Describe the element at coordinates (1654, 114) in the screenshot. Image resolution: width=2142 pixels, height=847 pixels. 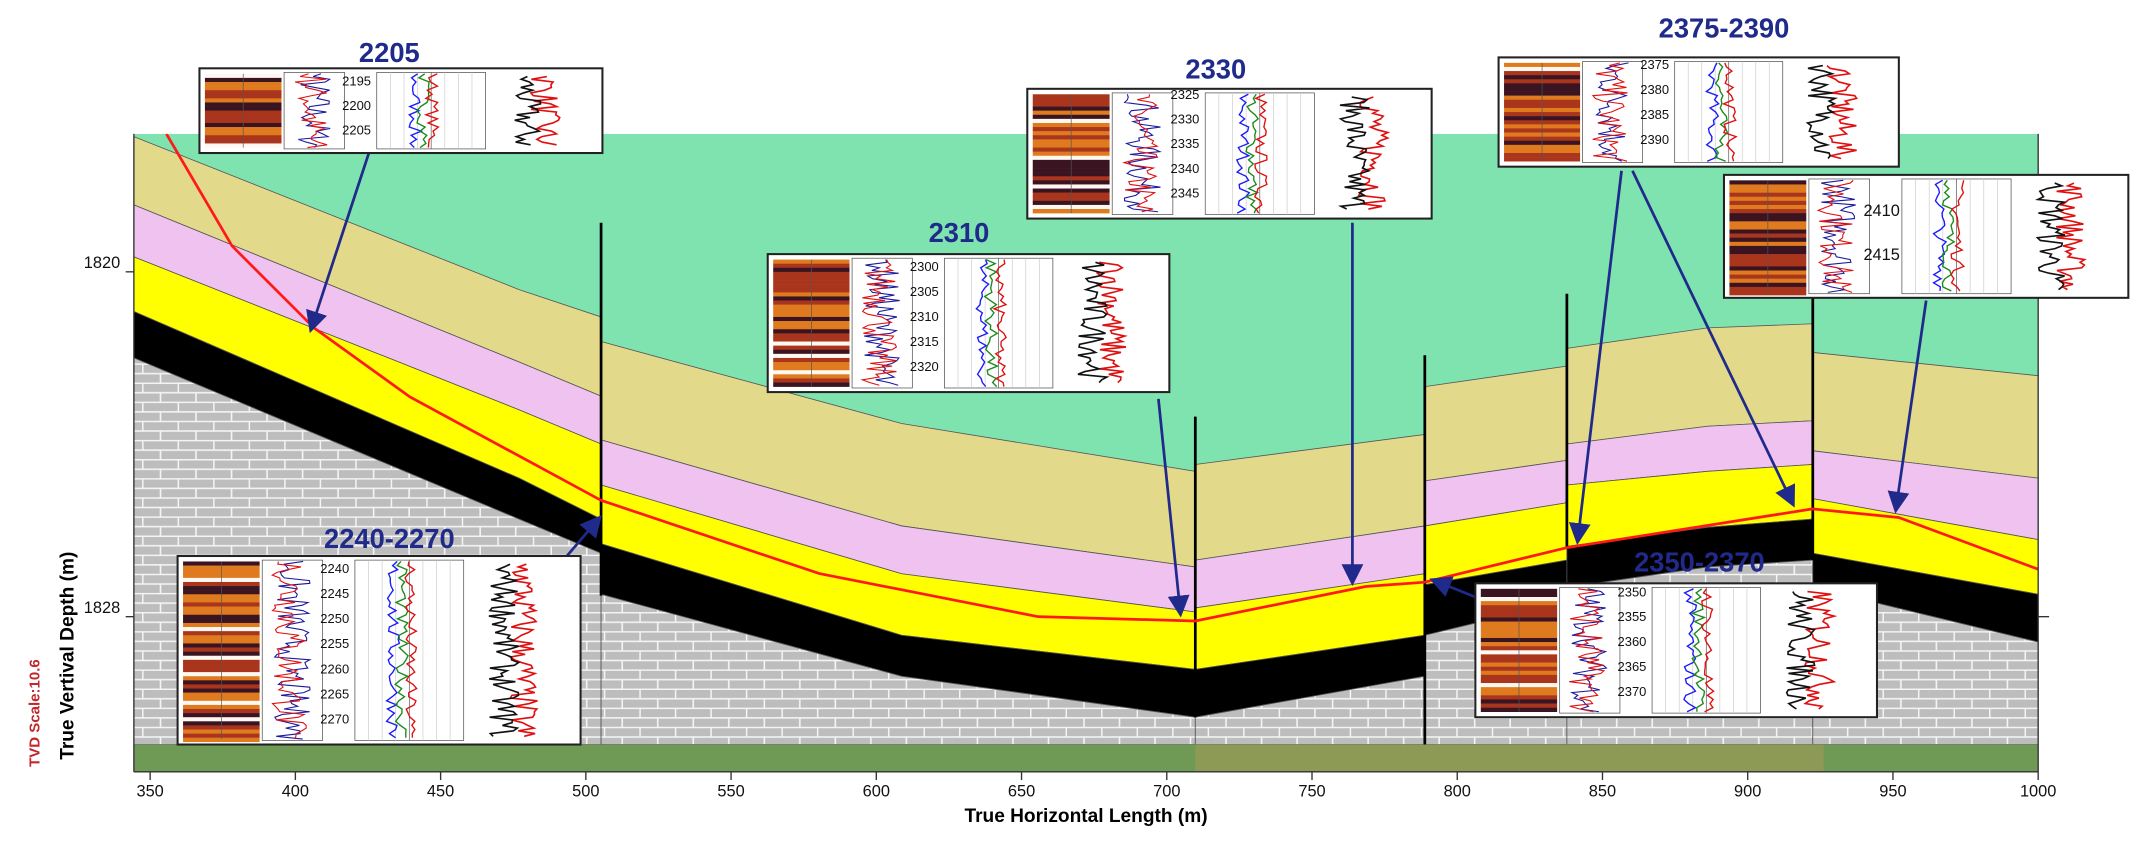
I see `panel-depth: 2385` at that location.